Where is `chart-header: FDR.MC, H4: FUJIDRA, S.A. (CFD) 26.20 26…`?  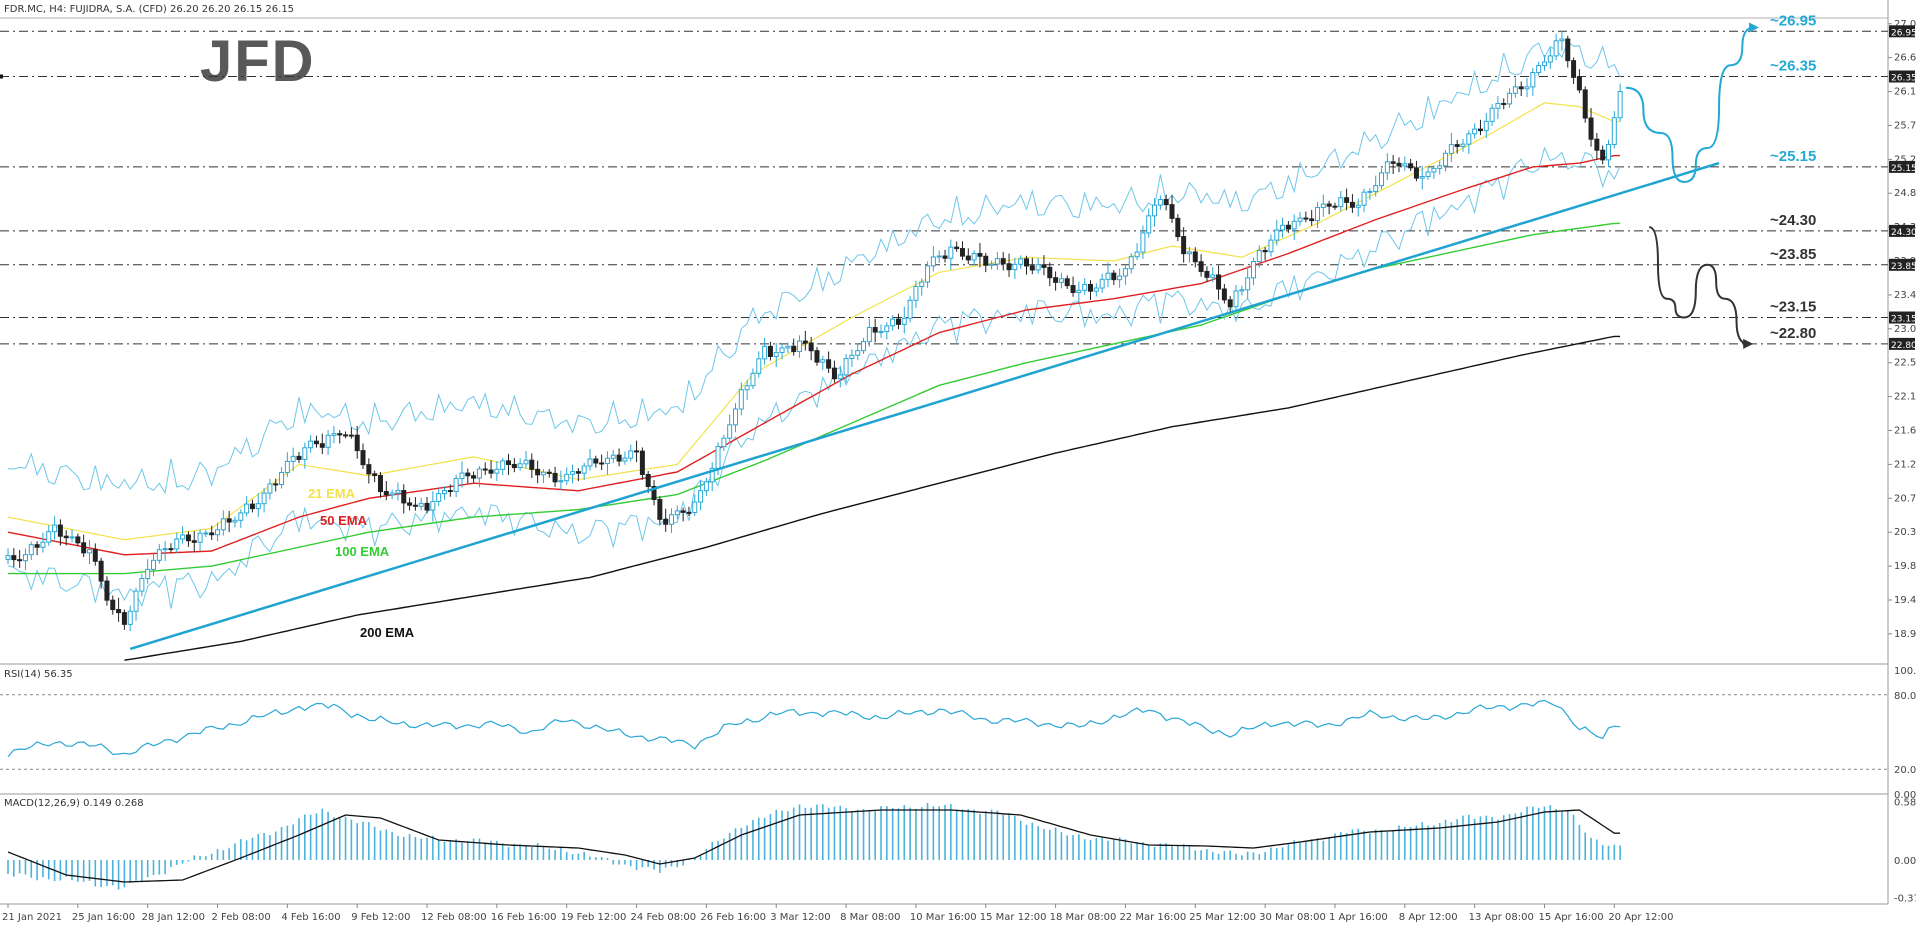 chart-header: FDR.MC, H4: FUJIDRA, S.A. (CFD) 26.20 26… is located at coordinates (149, 9).